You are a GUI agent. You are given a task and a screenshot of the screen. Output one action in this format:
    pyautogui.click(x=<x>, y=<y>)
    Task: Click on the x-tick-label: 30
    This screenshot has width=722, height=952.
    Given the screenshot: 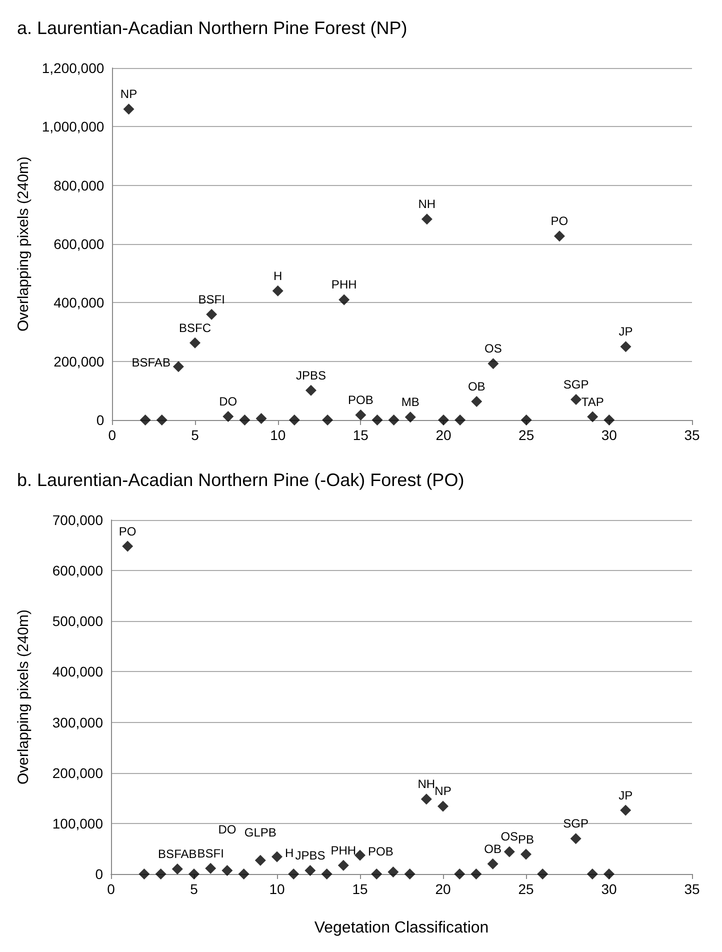 What is the action you would take?
    pyautogui.click(x=609, y=435)
    